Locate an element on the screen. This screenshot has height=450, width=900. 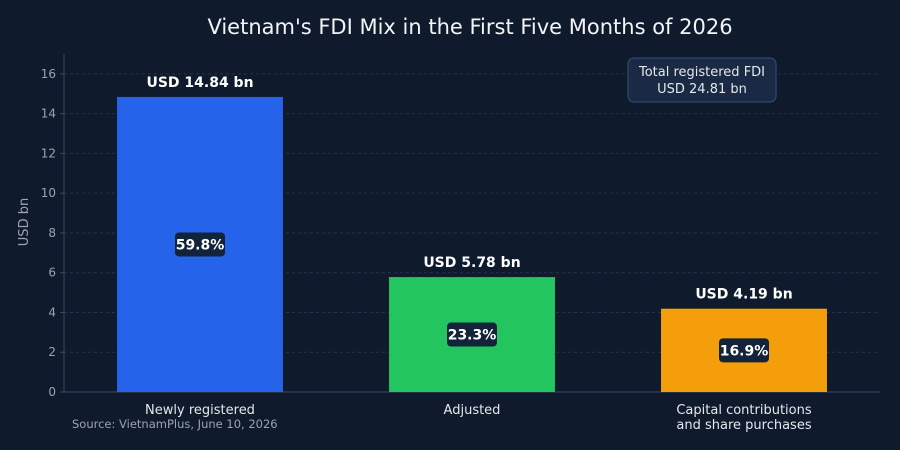
total-annotation-line-2: USD 24.81 bn is located at coordinates (702, 89).